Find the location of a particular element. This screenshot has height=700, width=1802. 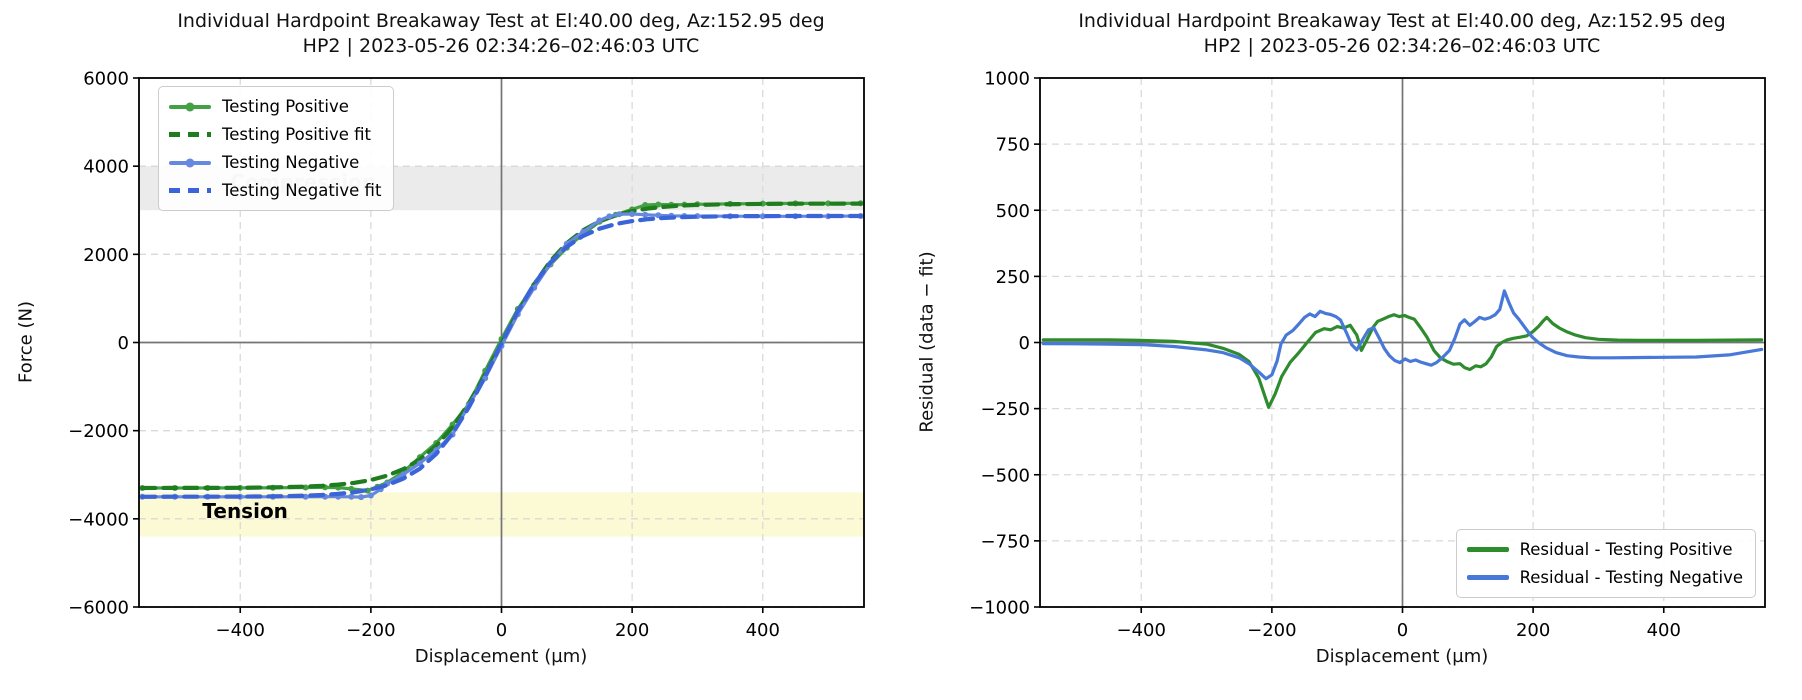

legend-item-label: Testing Positive fit is located at coordinates (296, 134).